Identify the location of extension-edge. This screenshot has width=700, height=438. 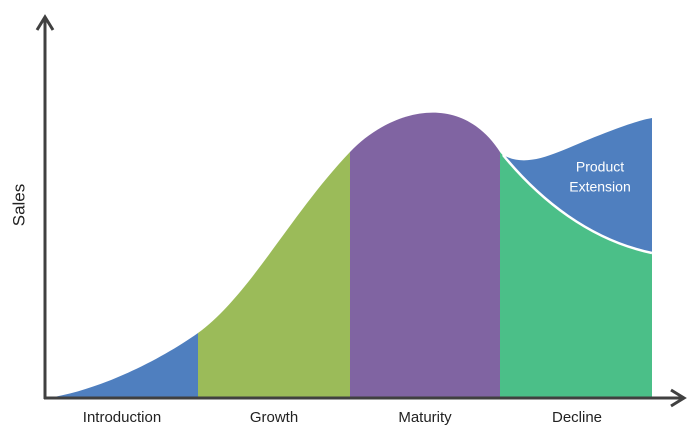
(577, 204).